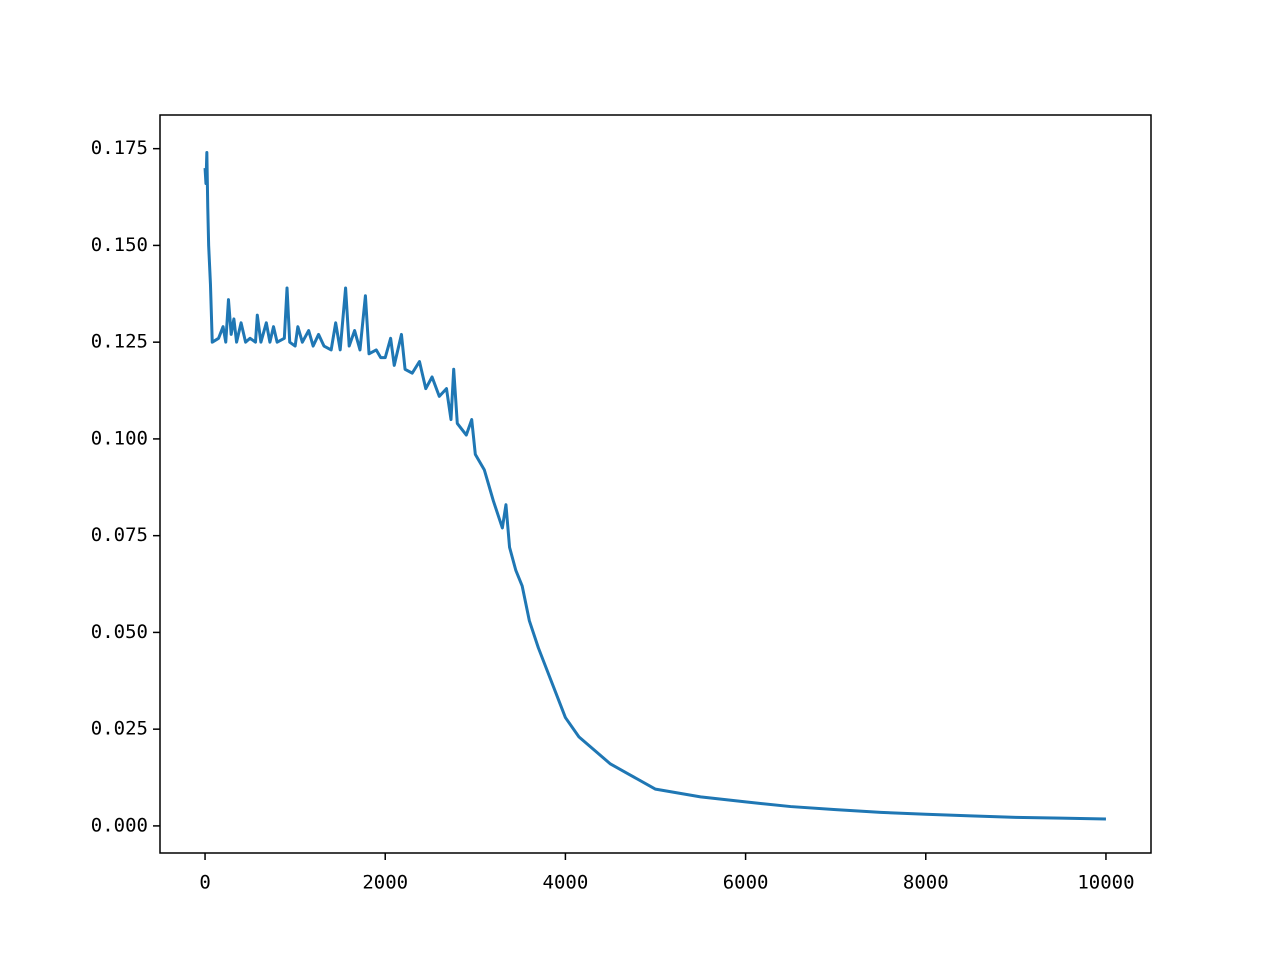  What do you see at coordinates (119, 632) in the screenshot?
I see `y-tick-label: 0.050` at bounding box center [119, 632].